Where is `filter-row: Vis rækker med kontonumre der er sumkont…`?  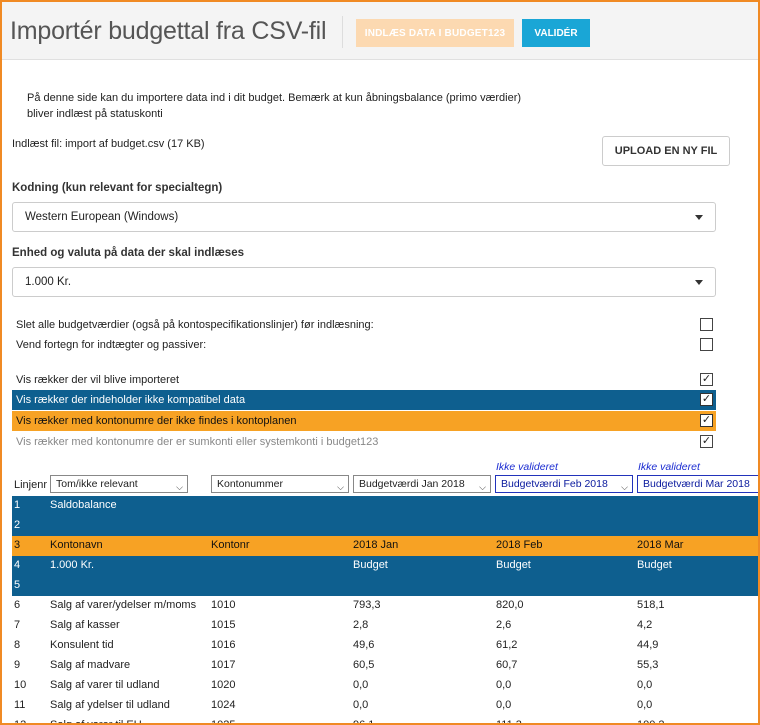
filter-row: Vis rækker med kontonumre der er sumkont… is located at coordinates (364, 442).